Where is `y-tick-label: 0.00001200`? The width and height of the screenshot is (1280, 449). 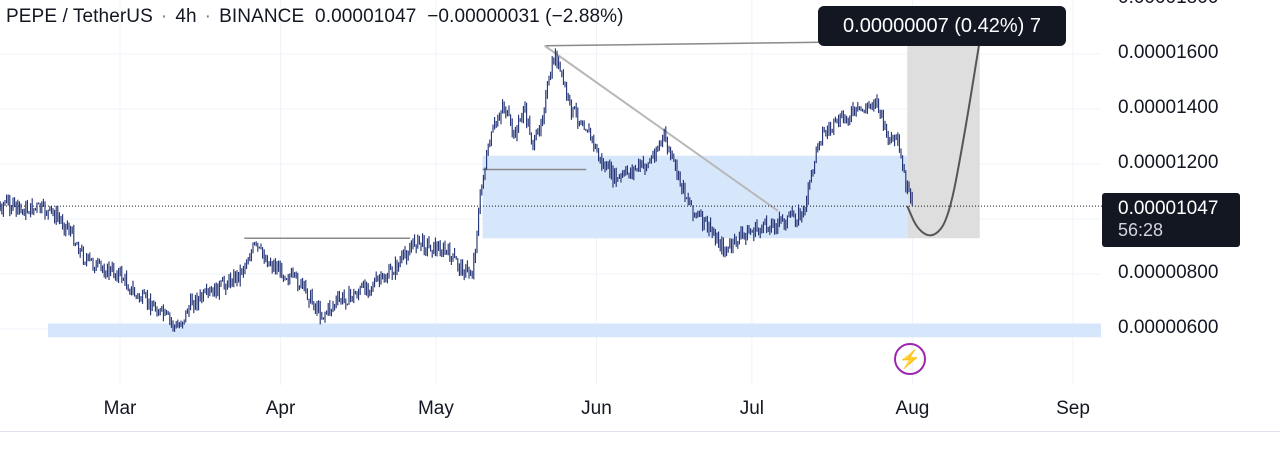
y-tick-label: 0.00001200 is located at coordinates (1168, 162).